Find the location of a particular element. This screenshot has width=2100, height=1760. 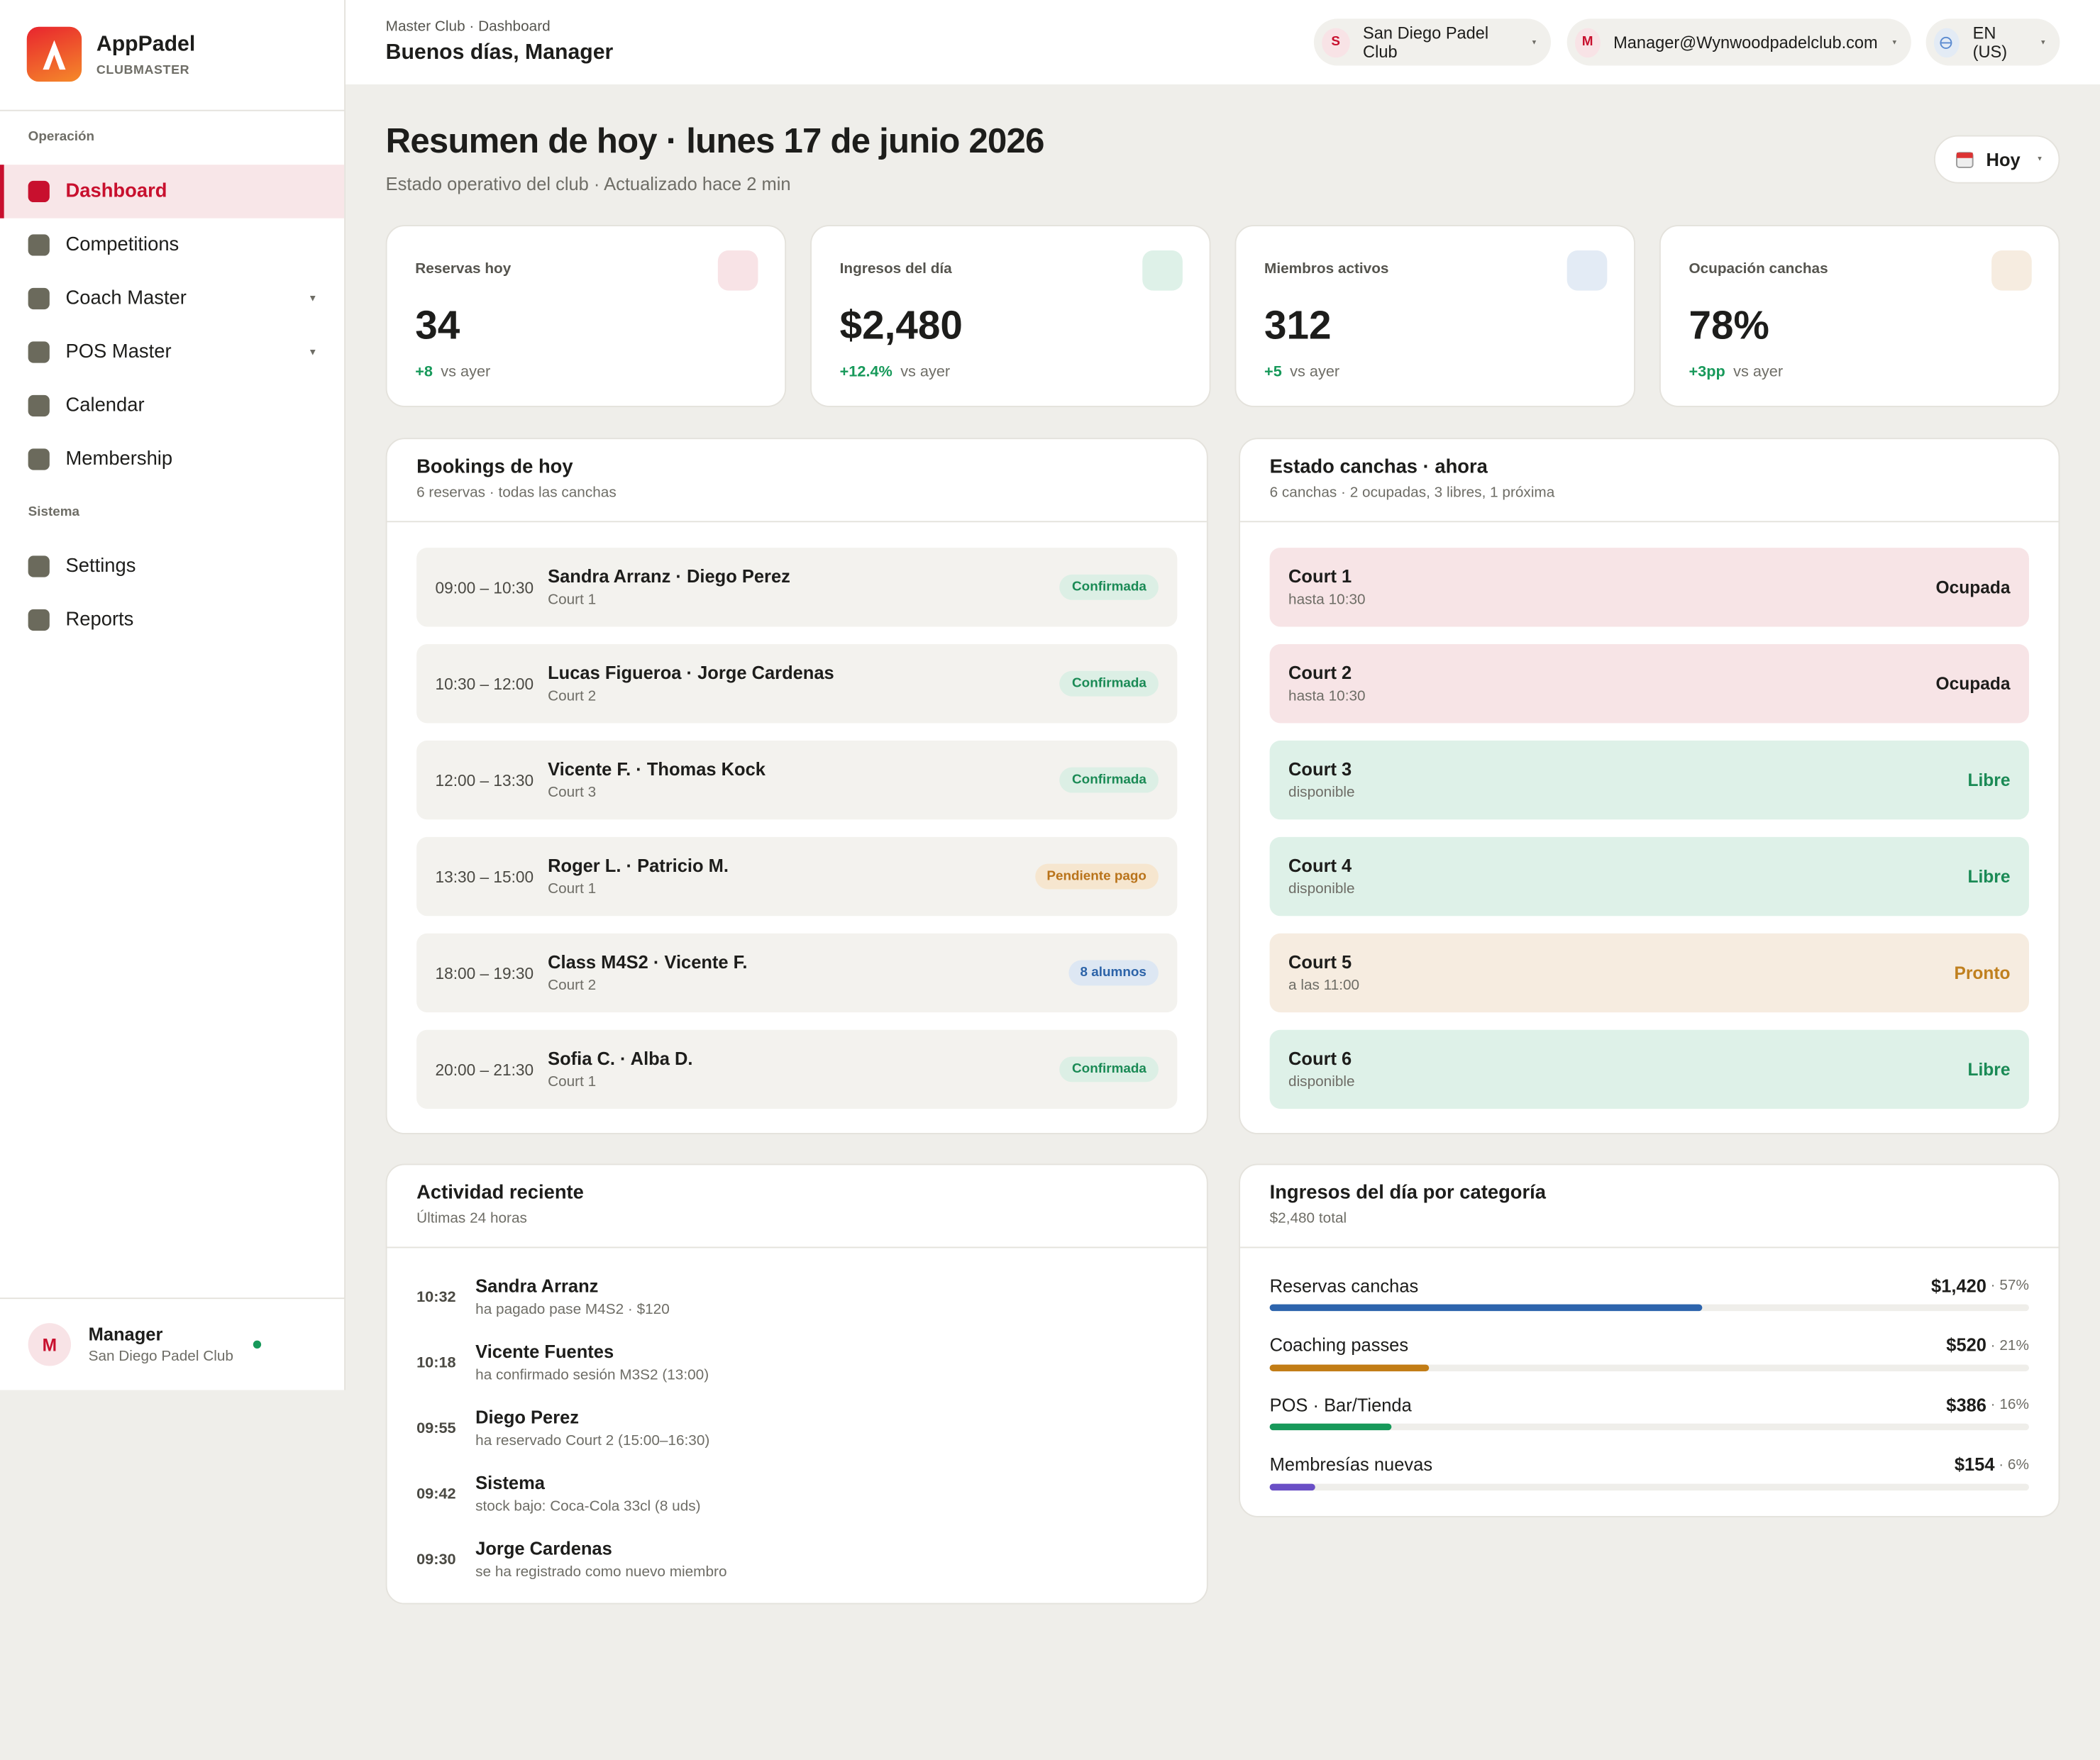

card-subtitle: $2,480 total is located at coordinates (1308, 1219).